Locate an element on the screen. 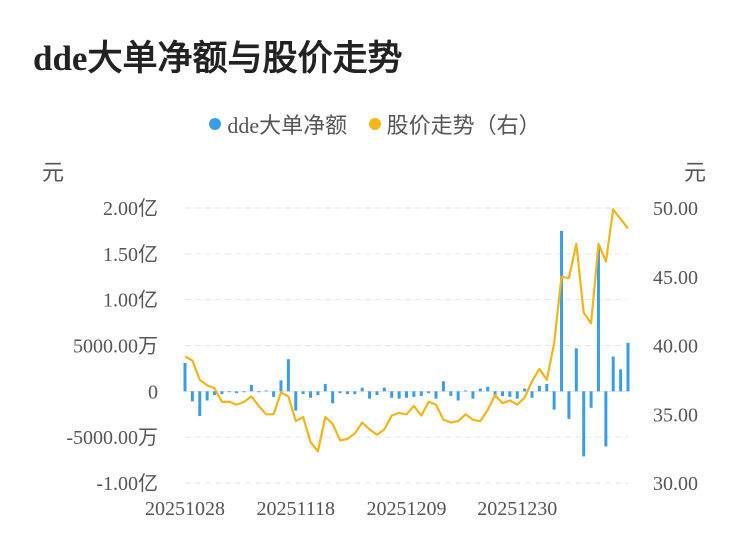  legend-item-price: 股价走势（右） is located at coordinates (454, 124).